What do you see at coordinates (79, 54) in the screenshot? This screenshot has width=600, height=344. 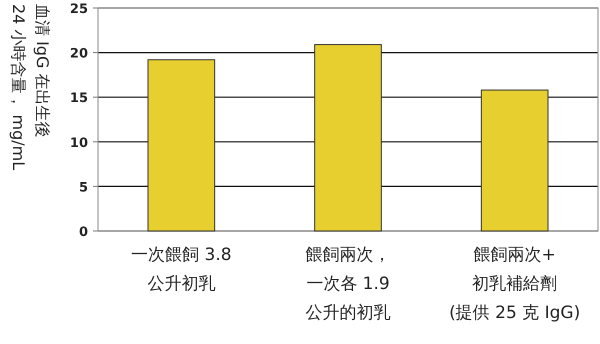 I see `y-tick-label: 20` at bounding box center [79, 54].